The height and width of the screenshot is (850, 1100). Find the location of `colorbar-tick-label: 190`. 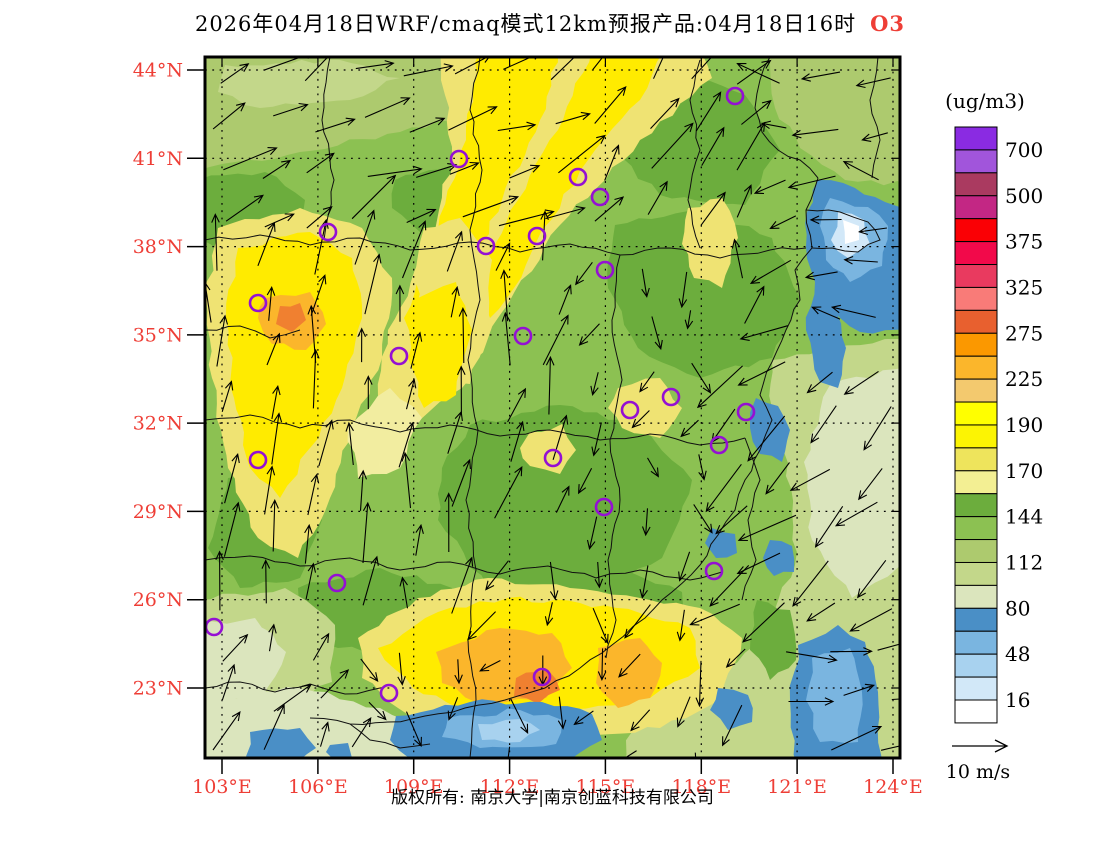

colorbar-tick-label: 190 is located at coordinates (1024, 425).